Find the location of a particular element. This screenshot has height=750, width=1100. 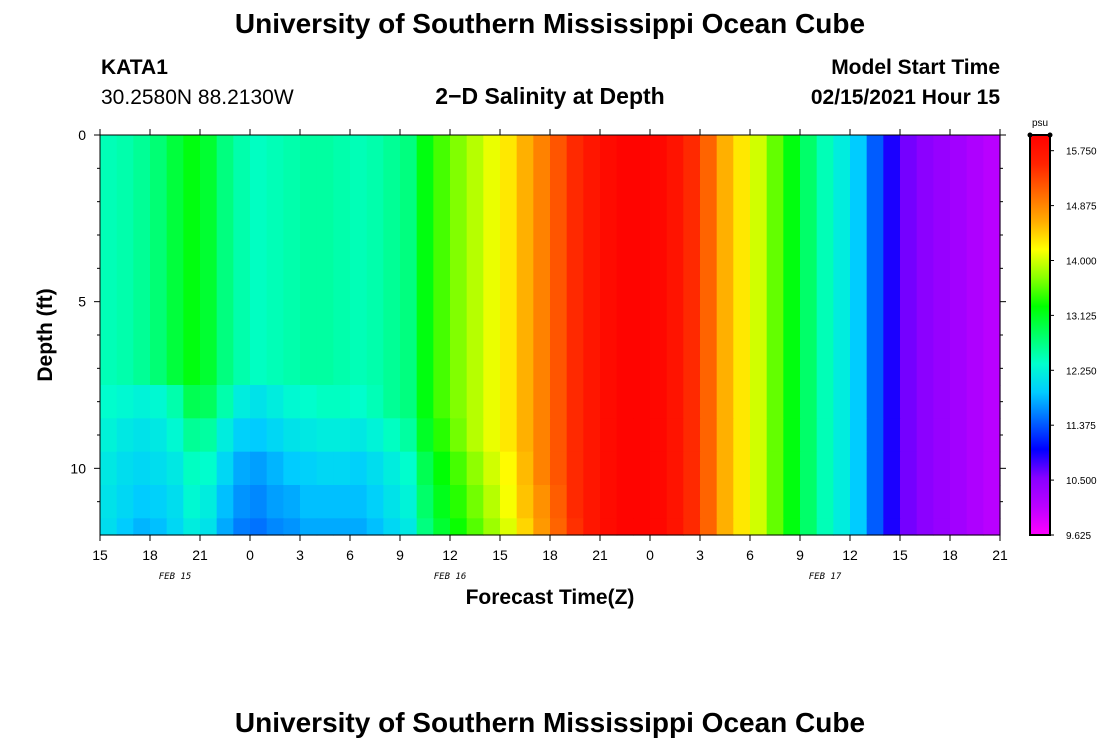

y-tick-label: 0 is located at coordinates (82, 135).